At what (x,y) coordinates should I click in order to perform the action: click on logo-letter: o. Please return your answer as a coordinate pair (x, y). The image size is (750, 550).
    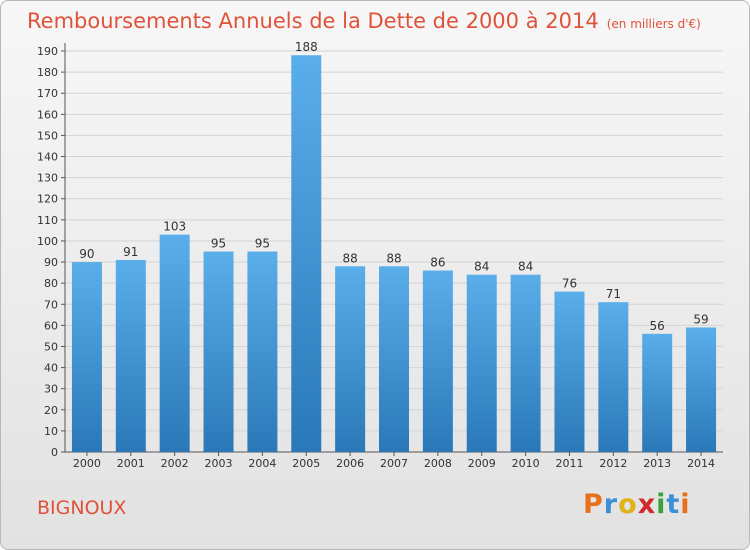
    Looking at the image, I should click on (628, 504).